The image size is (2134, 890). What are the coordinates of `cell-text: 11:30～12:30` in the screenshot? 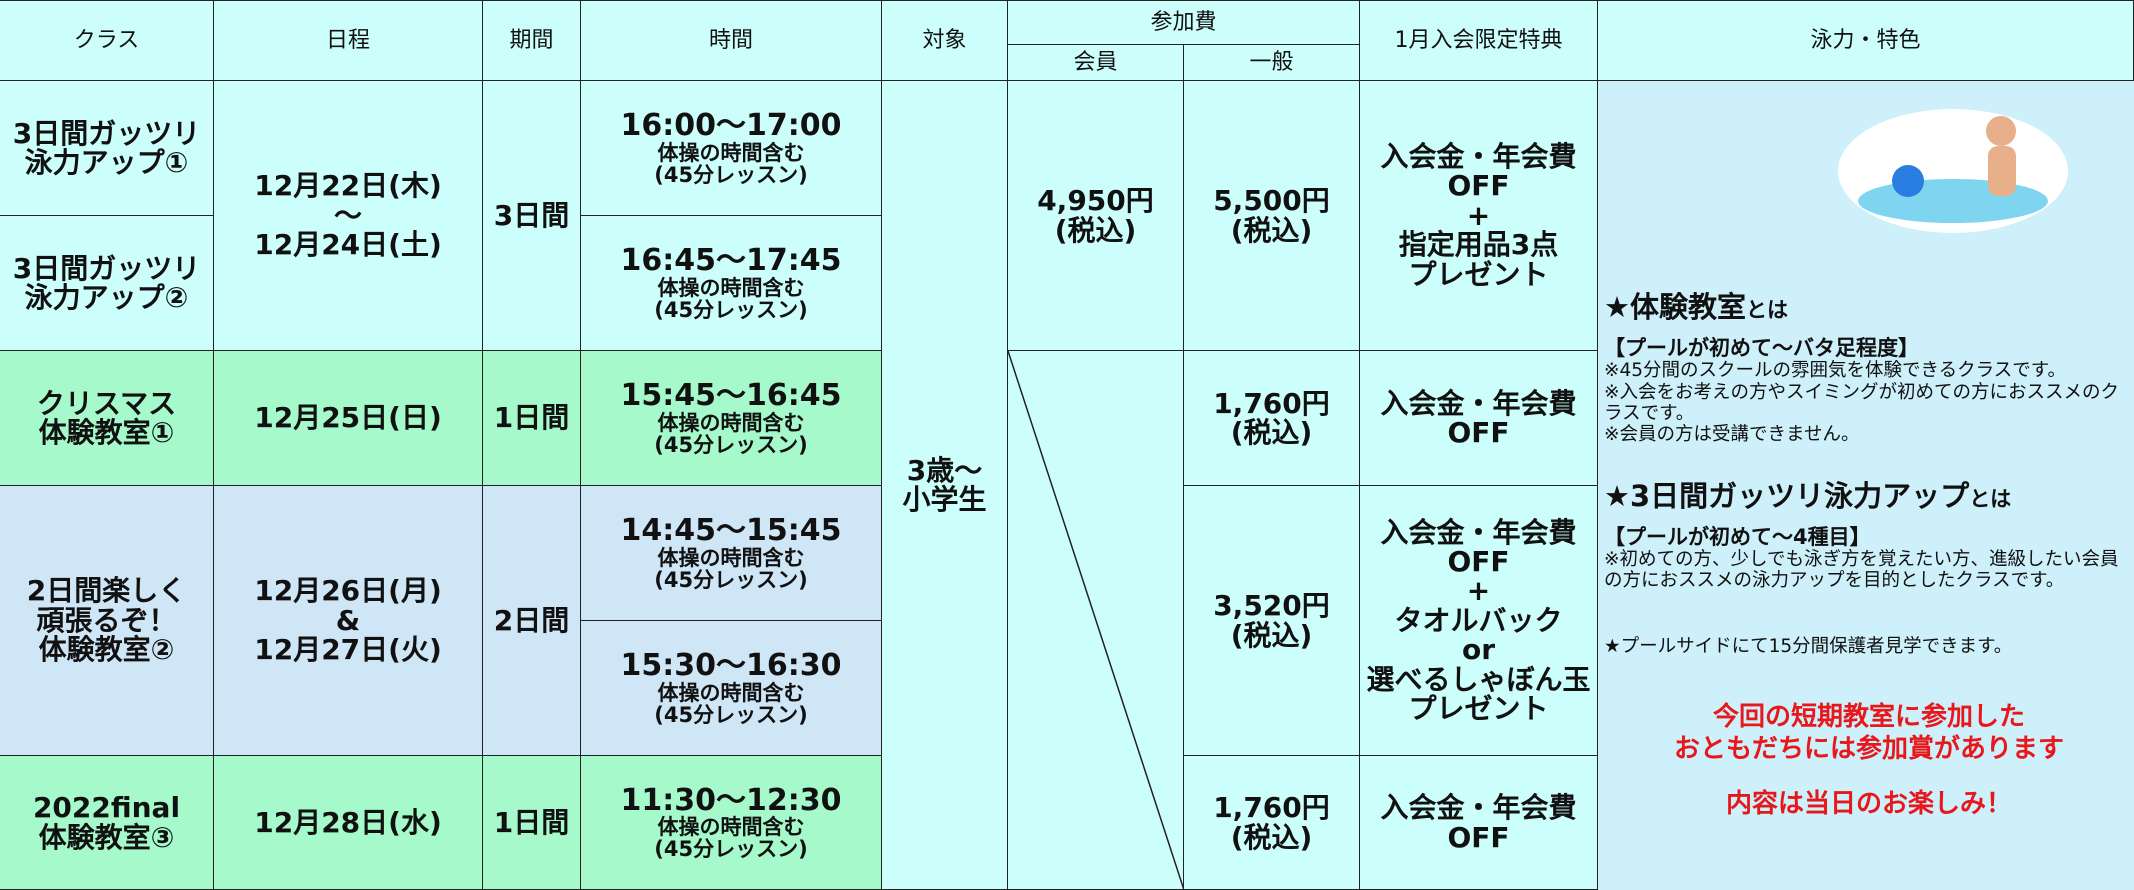 It's located at (731, 800).